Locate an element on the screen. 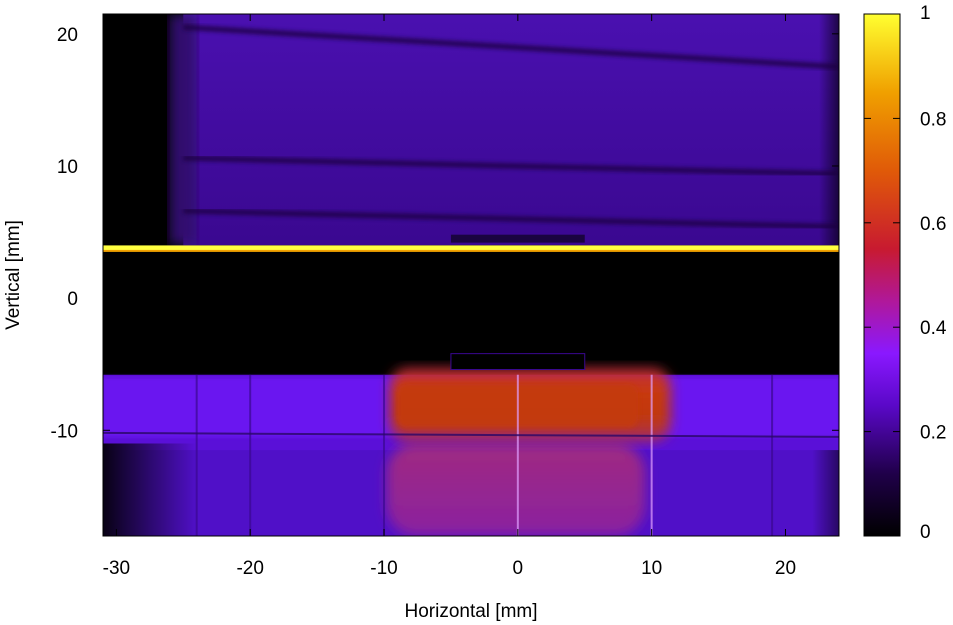 This screenshot has height=625, width=953. bright-line is located at coordinates (471, 248).